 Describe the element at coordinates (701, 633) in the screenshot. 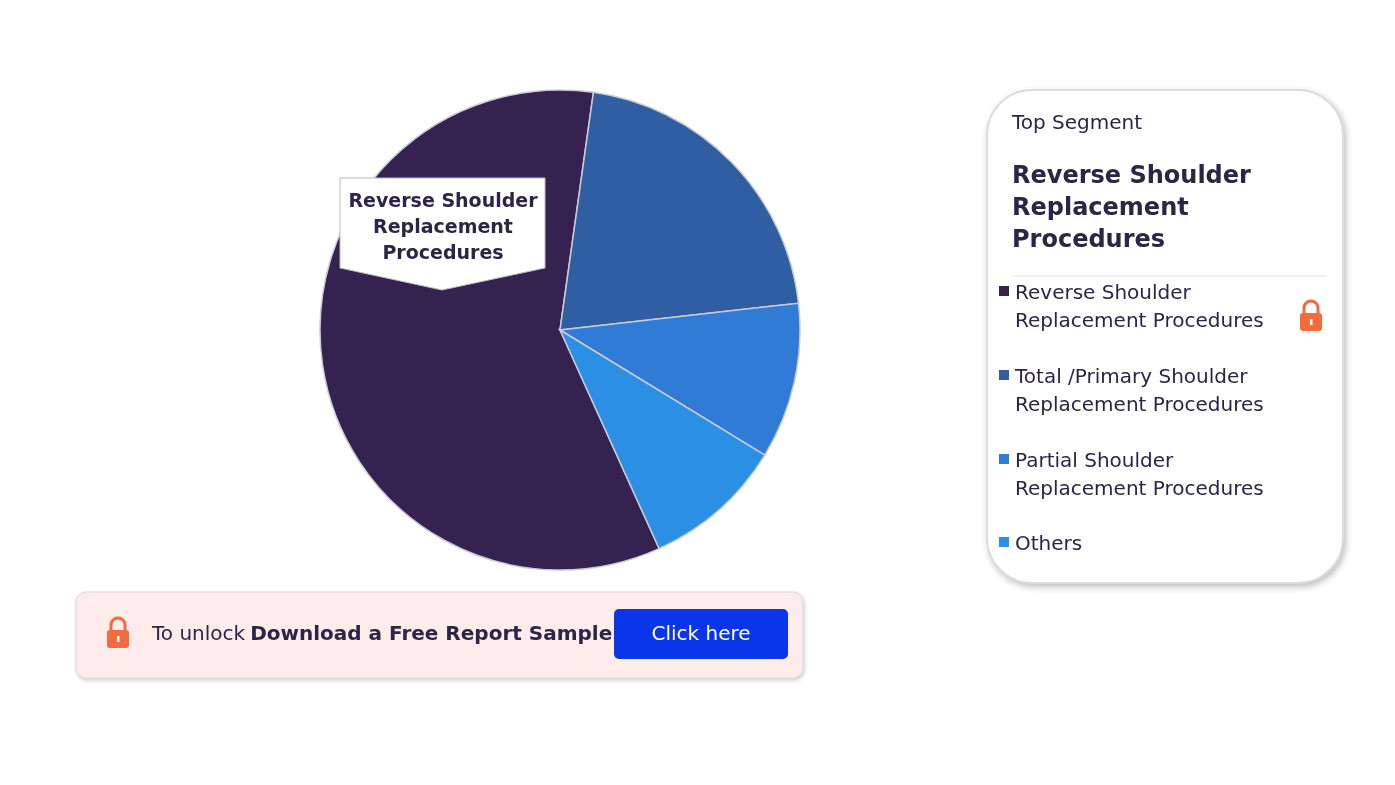

I see `text: Click here` at that location.